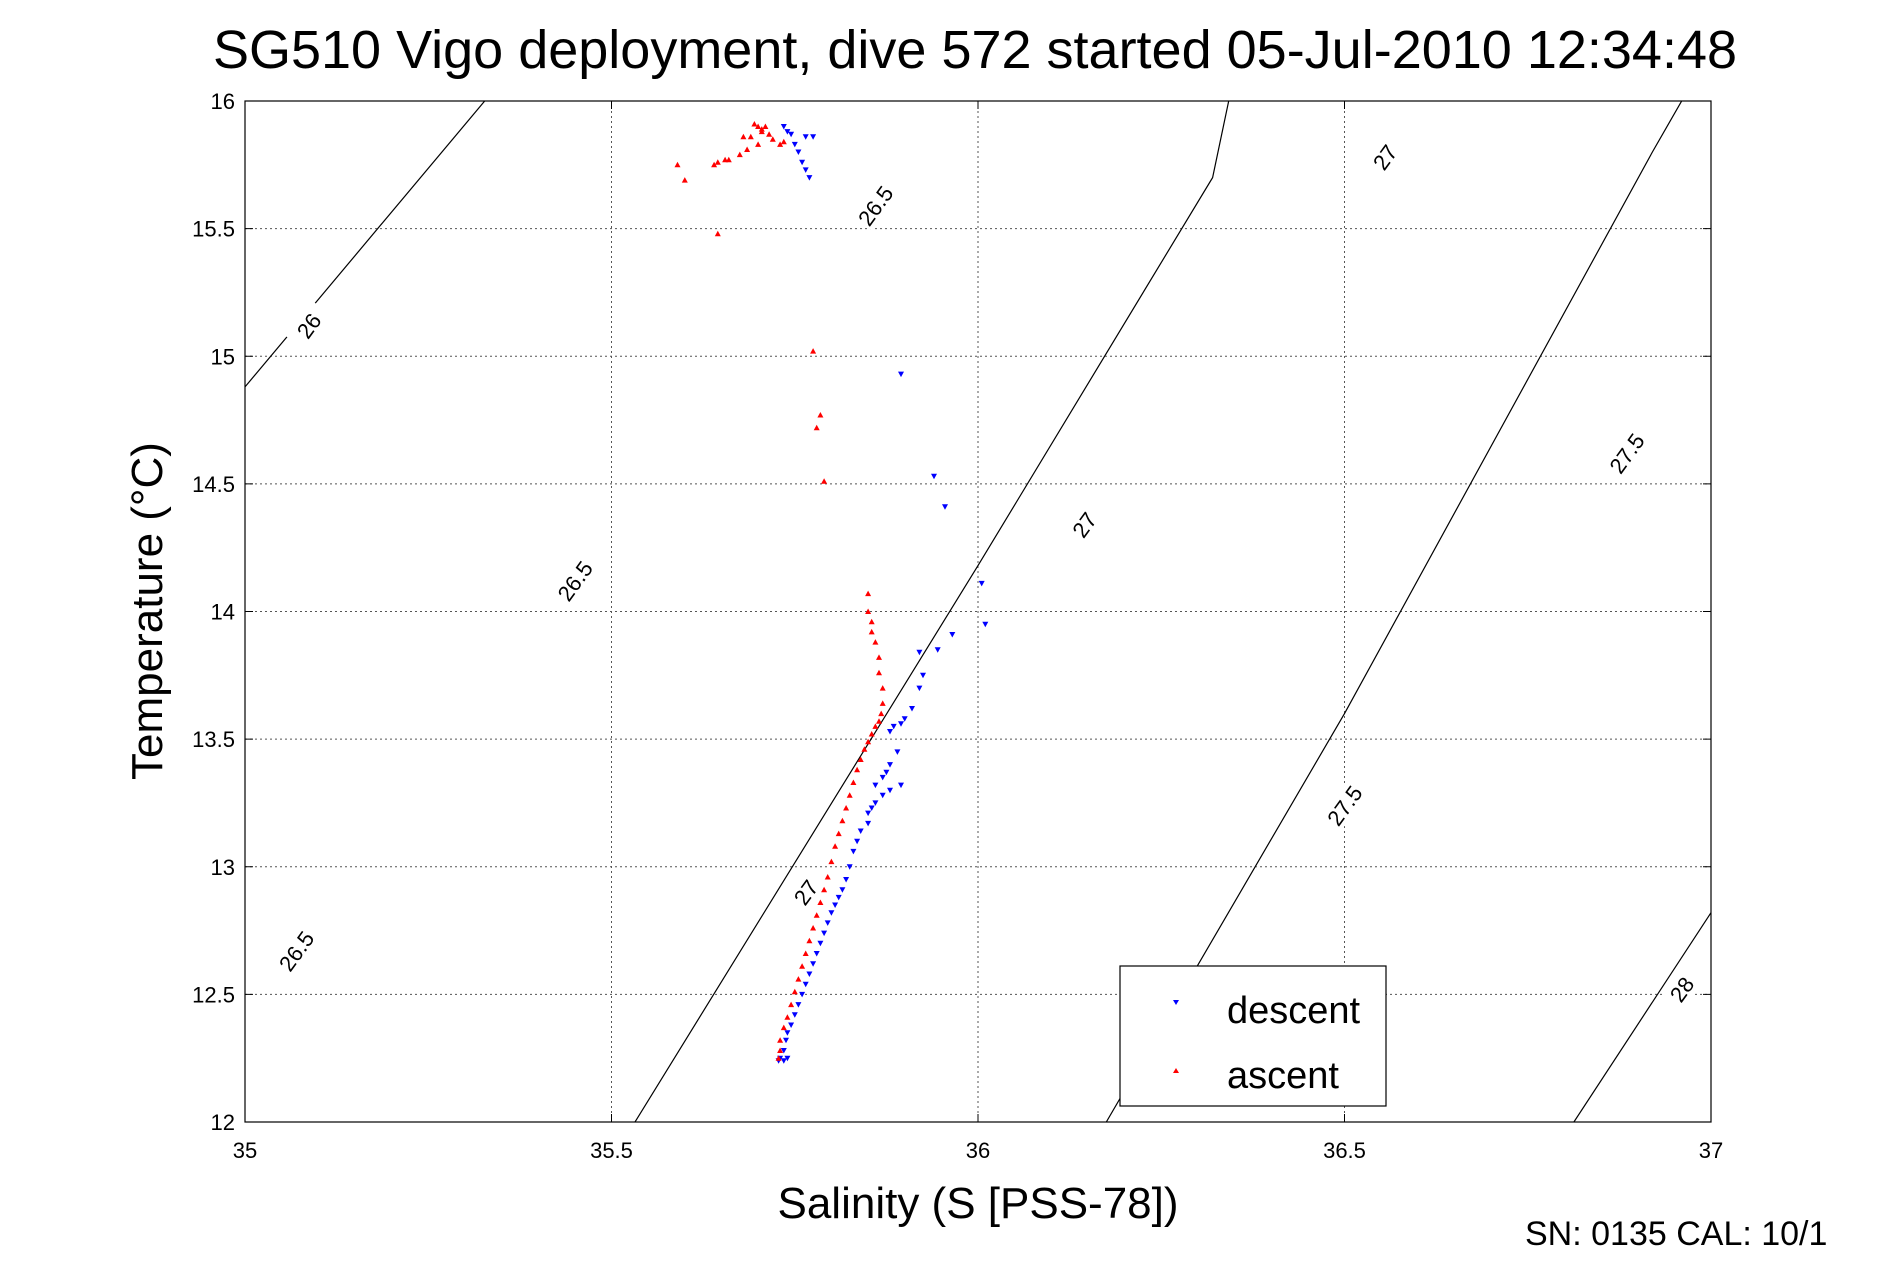 The image size is (1891, 1262). I want to click on legend-descent-label: descent, so click(1294, 1011).